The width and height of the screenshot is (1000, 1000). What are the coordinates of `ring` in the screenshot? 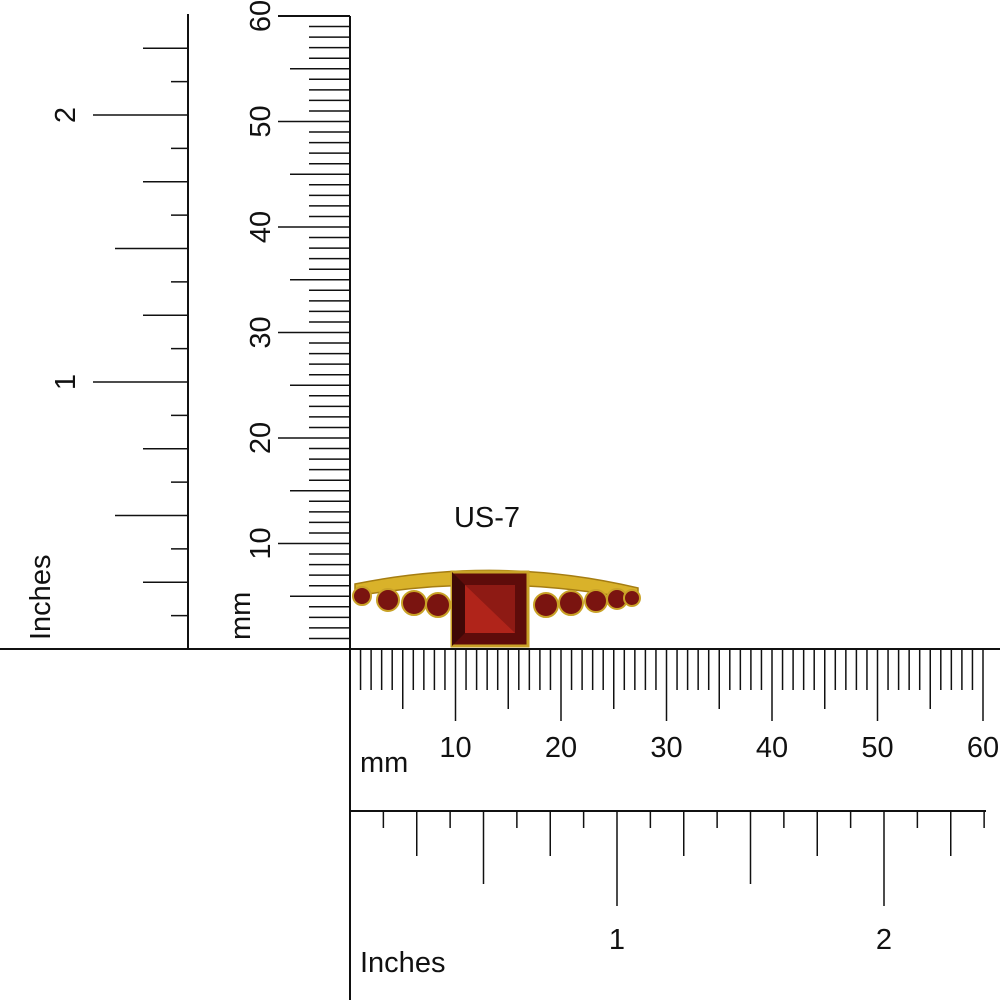 It's located at (496, 608).